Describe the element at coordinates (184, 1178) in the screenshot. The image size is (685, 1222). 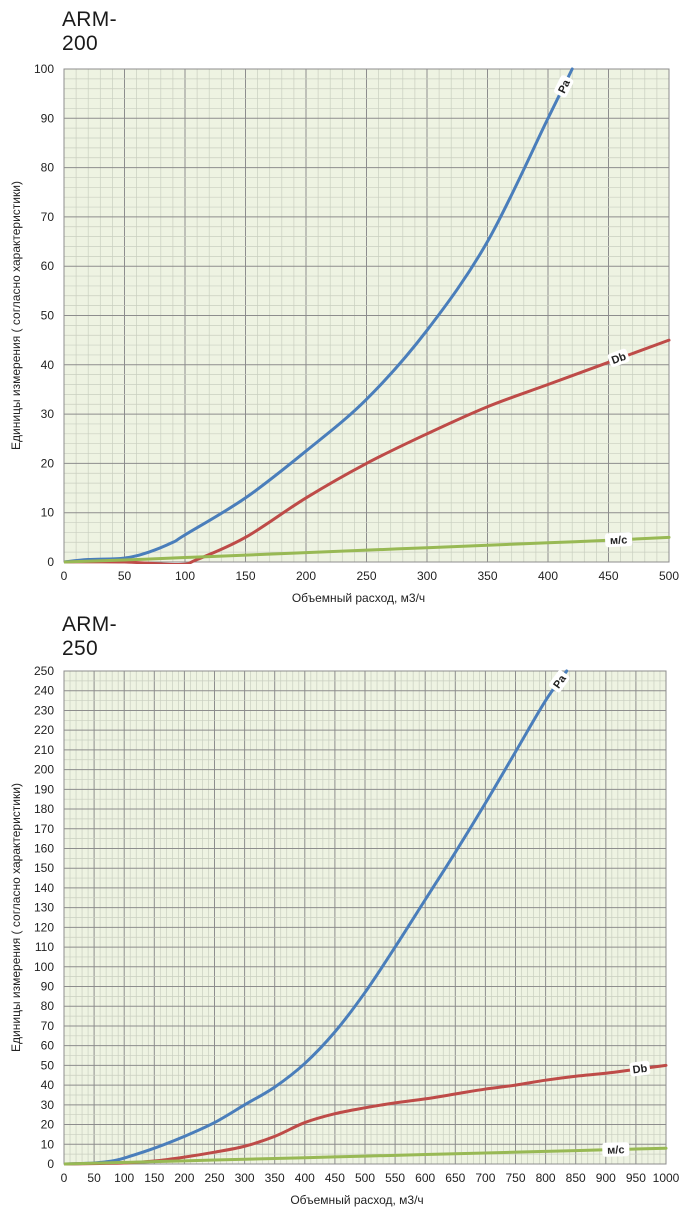
I see `x-tick-label: 200` at that location.